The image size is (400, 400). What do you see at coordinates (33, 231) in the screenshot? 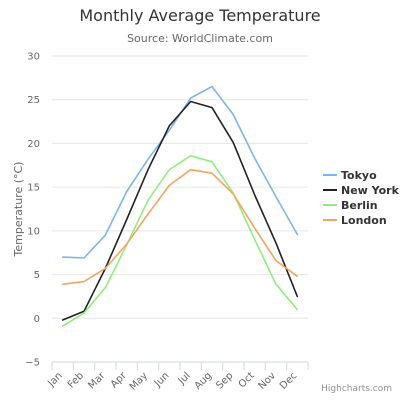
I see `y-tick-label: 10` at bounding box center [33, 231].